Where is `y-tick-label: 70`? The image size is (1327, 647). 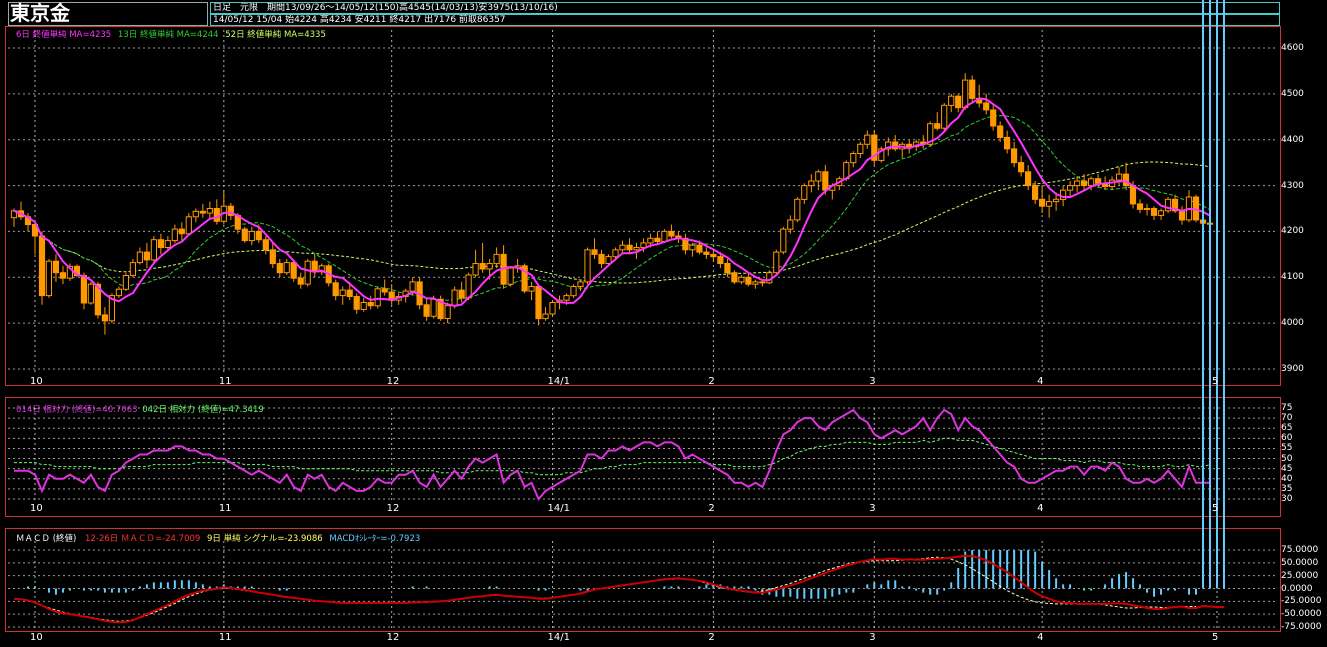 y-tick-label: 70 is located at coordinates (1287, 418).